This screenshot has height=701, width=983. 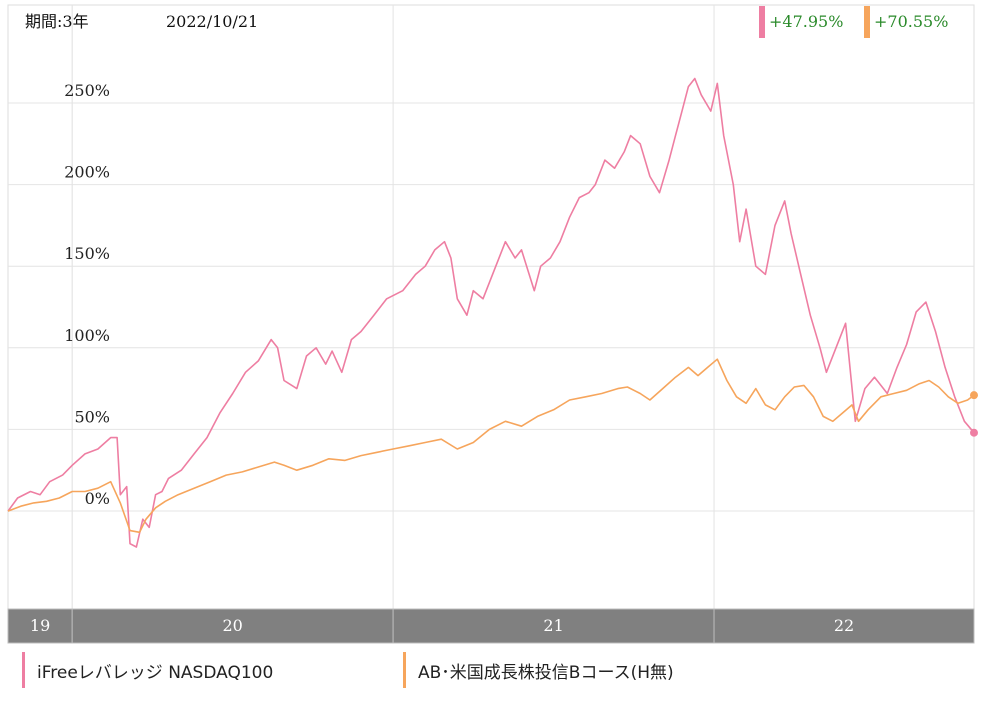 What do you see at coordinates (87, 335) in the screenshot?
I see `ytick-label-100: 100%` at bounding box center [87, 335].